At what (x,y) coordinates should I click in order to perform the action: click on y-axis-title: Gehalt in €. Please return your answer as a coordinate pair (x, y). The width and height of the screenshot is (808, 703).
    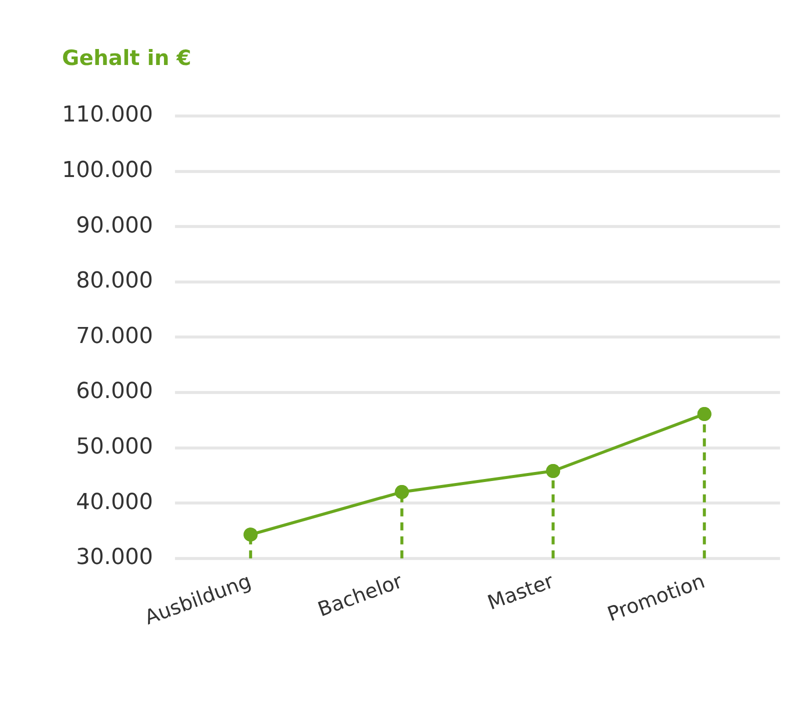
    Looking at the image, I should click on (127, 58).